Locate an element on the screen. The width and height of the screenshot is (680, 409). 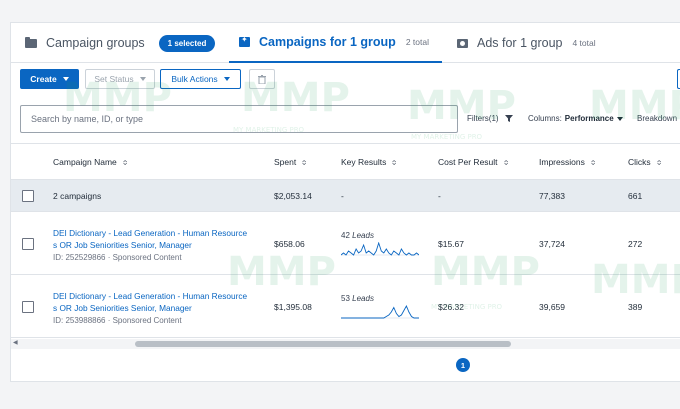
campaign-id: ID: 252529866 · Sponsored Content is located at coordinates (117, 257).